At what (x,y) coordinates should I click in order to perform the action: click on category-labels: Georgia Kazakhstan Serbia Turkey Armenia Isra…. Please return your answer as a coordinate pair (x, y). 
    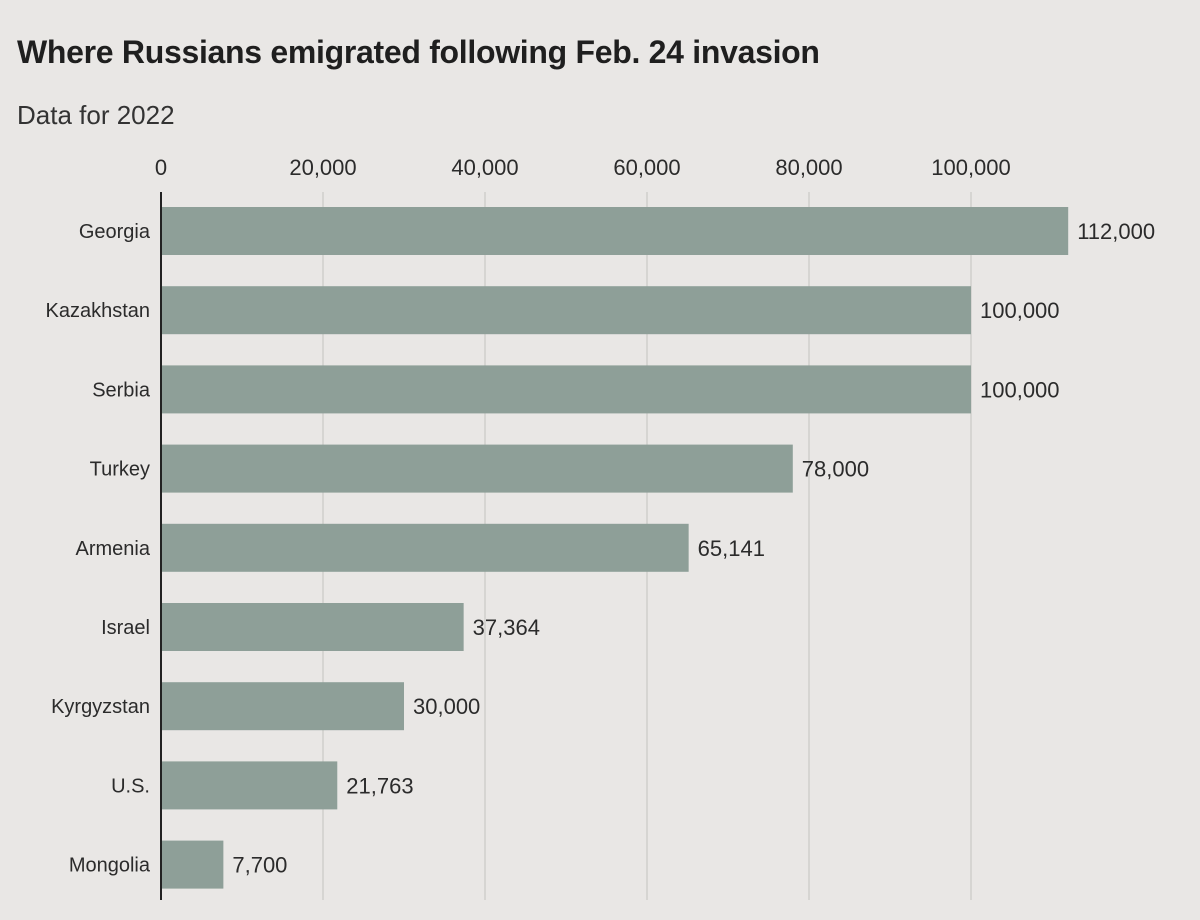
    Looking at the image, I should click on (97, 549).